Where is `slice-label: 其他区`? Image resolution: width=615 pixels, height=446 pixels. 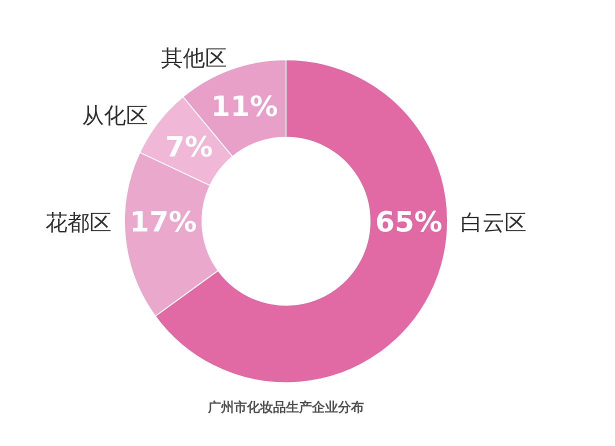 slice-label: 其他区 is located at coordinates (193, 59).